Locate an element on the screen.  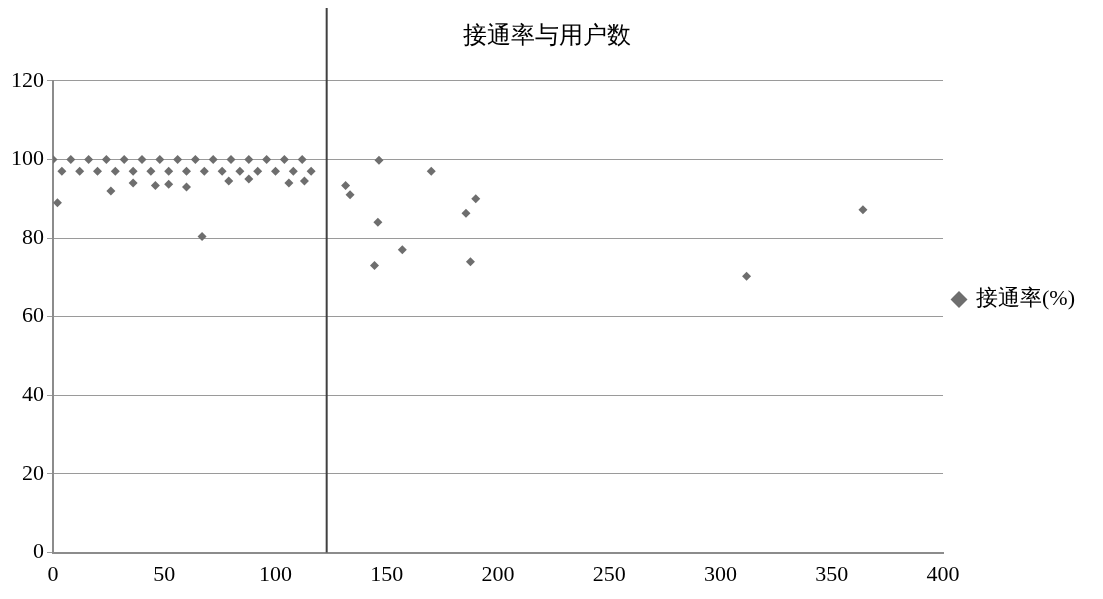
x-tick-label: 100 is located at coordinates (276, 573).